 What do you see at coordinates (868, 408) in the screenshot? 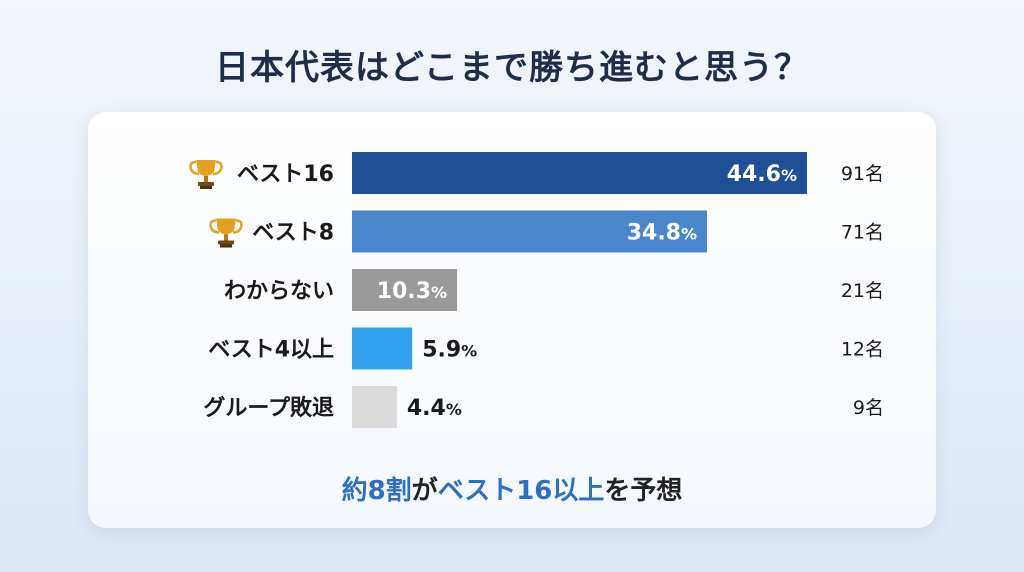
I see `count-label: 9名` at bounding box center [868, 408].